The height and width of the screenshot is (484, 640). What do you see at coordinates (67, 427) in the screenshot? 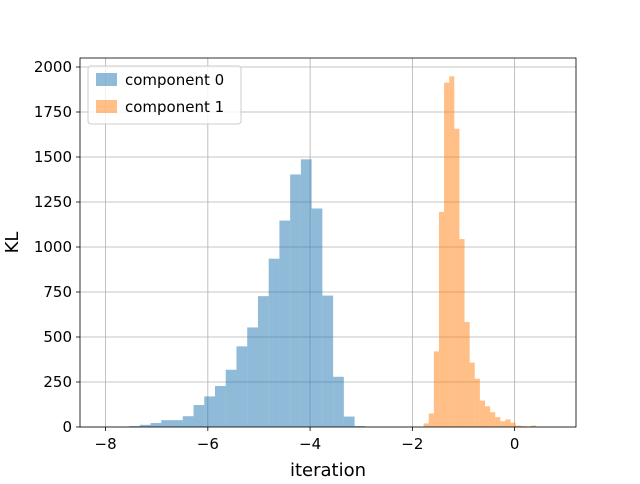
I see `y-tick-label: 0` at bounding box center [67, 427].